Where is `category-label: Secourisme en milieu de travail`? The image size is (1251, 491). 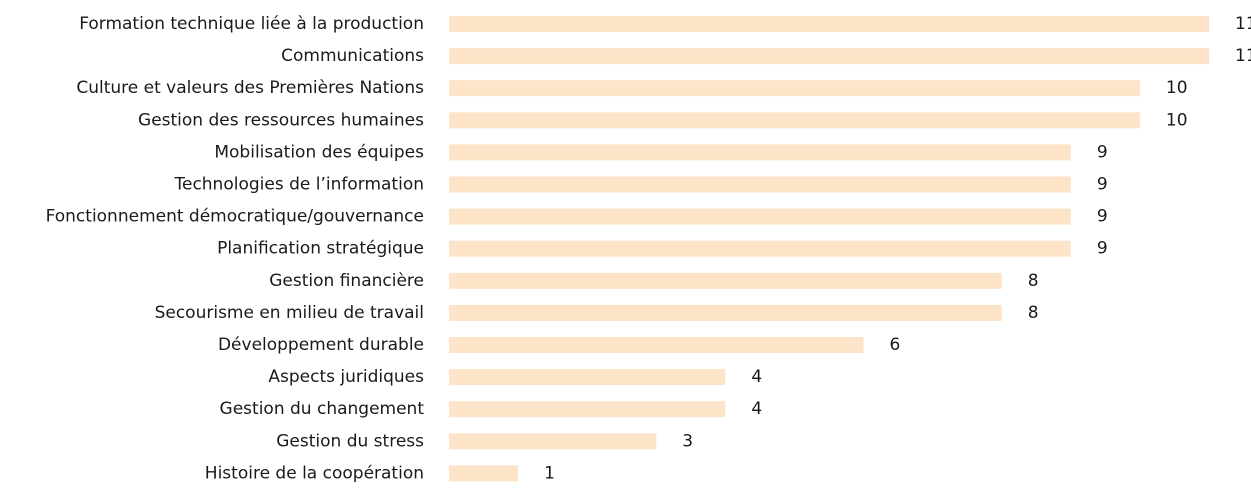
category-label: Secourisme en milieu de travail is located at coordinates (289, 313).